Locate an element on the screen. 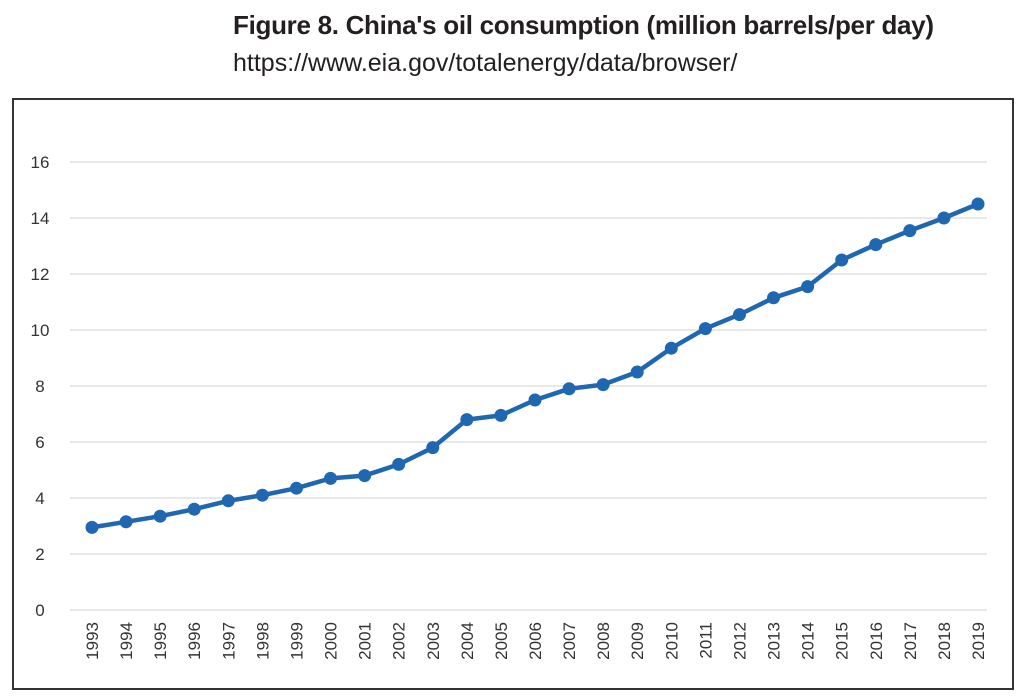  data-point-2002 is located at coordinates (399, 464).